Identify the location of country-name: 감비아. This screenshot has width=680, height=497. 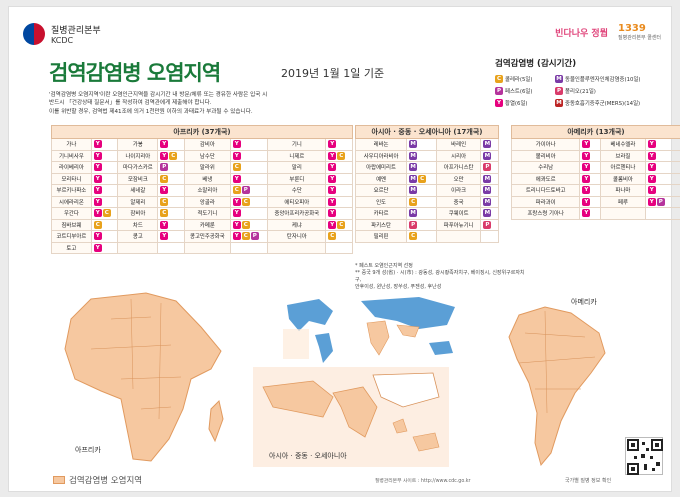
(207, 144).